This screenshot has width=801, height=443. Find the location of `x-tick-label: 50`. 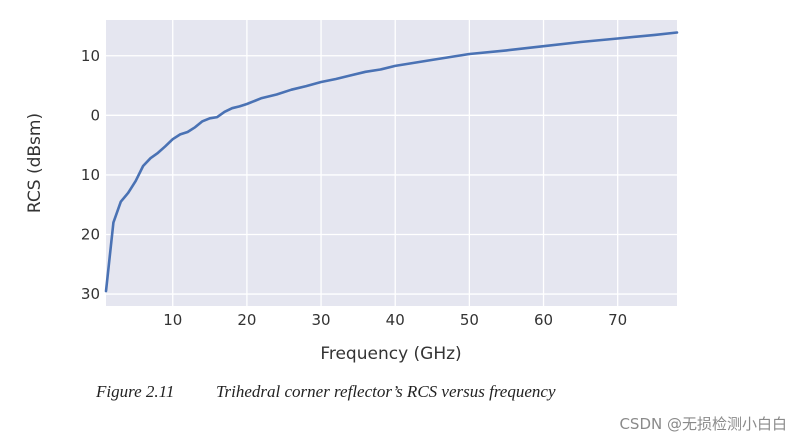

x-tick-label: 50 is located at coordinates (469, 320).